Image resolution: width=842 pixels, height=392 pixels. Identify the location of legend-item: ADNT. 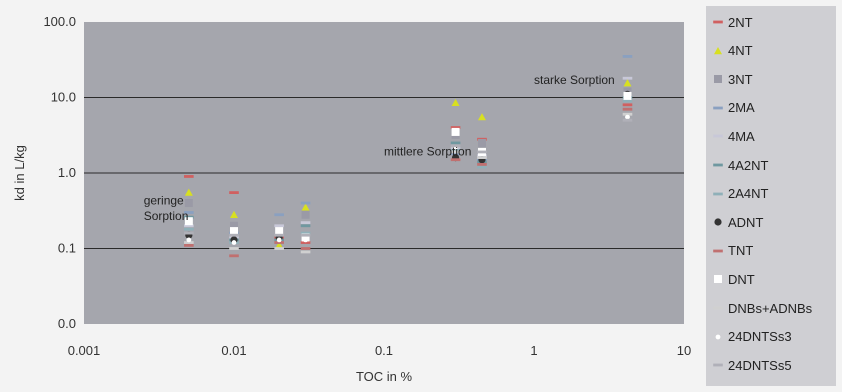
(737, 222).